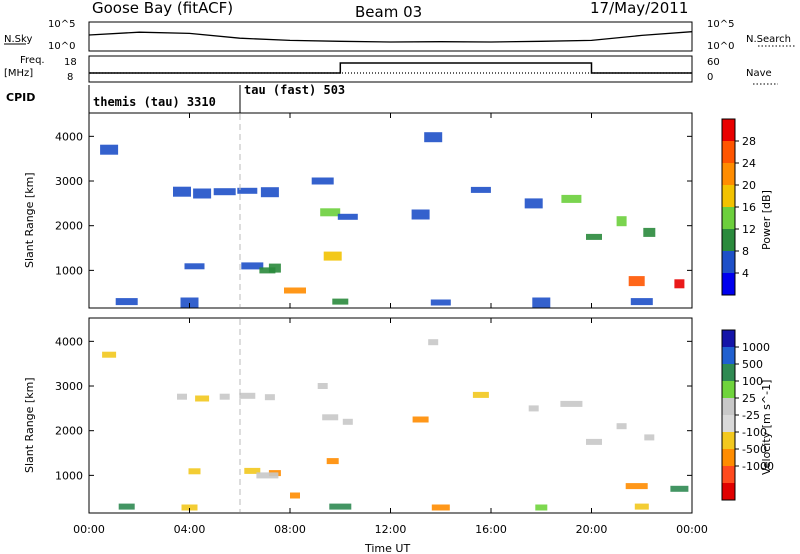 The width and height of the screenshot is (800, 554). I want to click on station-title: Goose Bay (fitACF), so click(162, 8).